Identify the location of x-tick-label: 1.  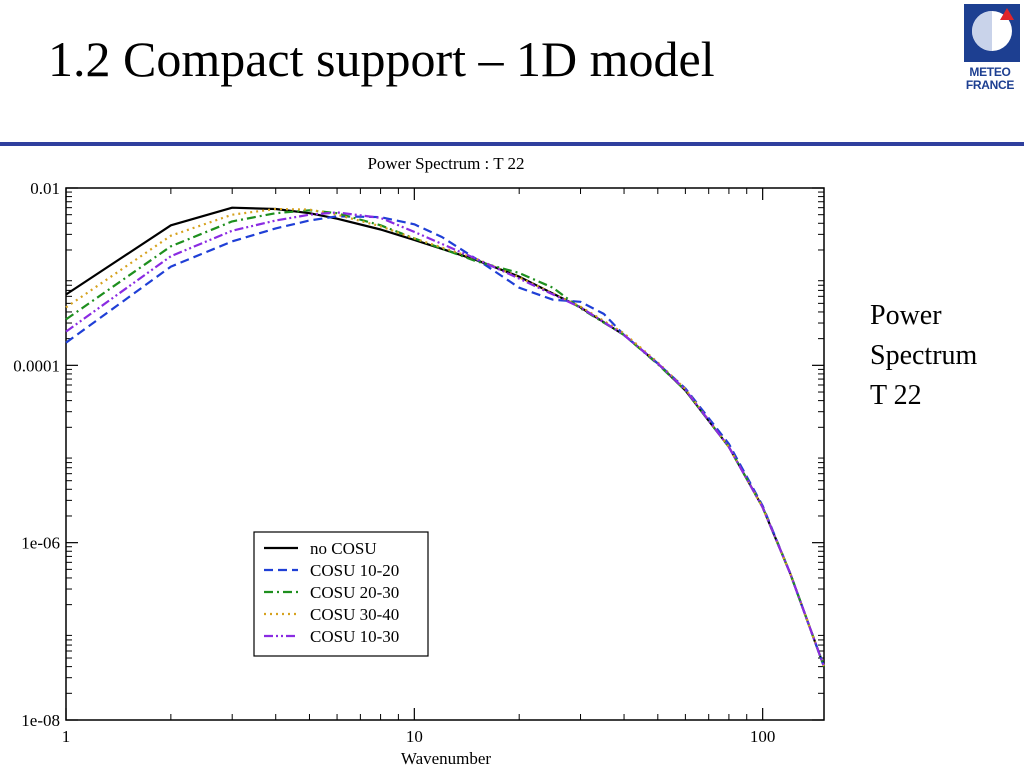
(66, 736).